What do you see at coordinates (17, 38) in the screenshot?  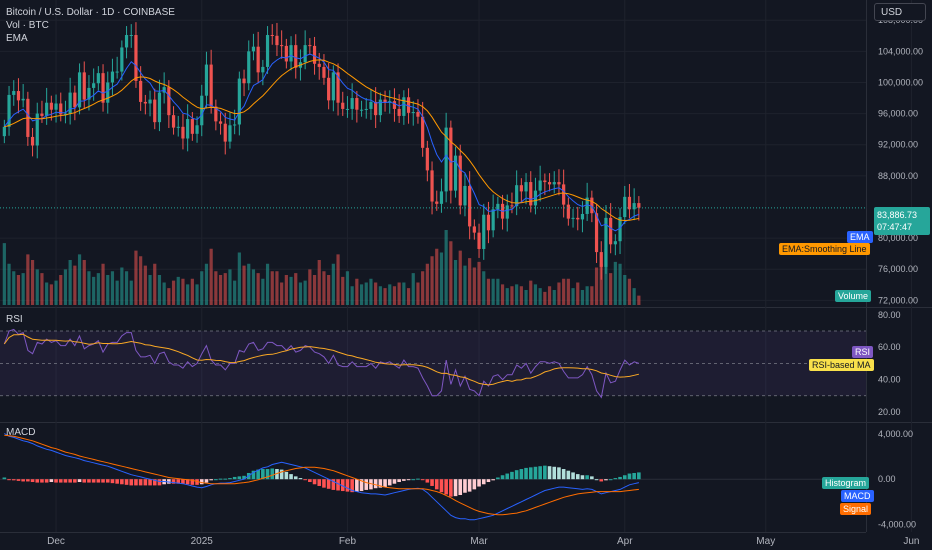 I see `ema-legend: EMA` at bounding box center [17, 38].